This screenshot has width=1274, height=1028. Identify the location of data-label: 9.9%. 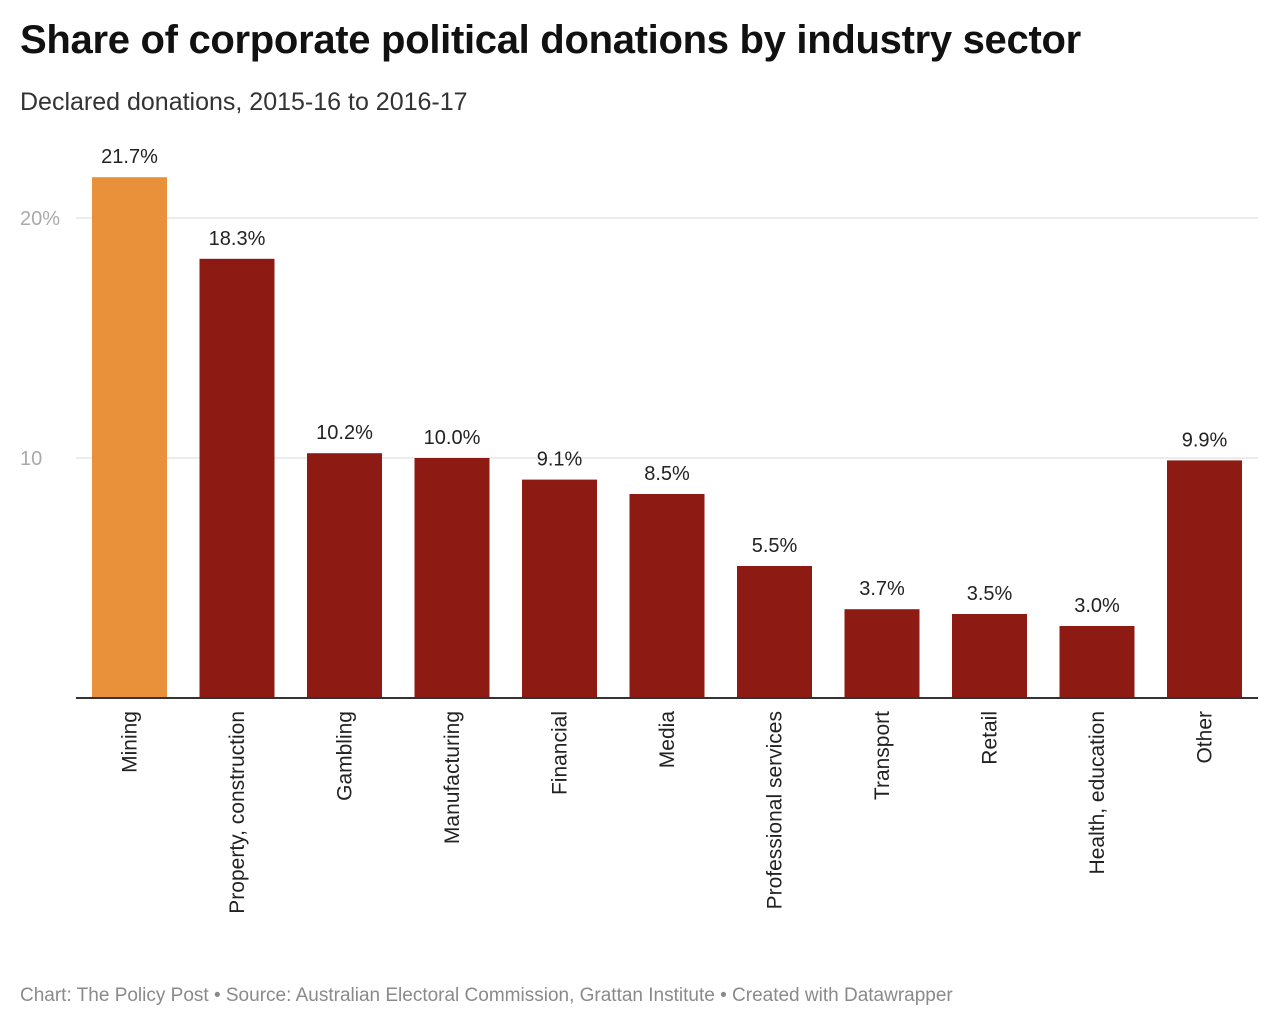
(1205, 440).